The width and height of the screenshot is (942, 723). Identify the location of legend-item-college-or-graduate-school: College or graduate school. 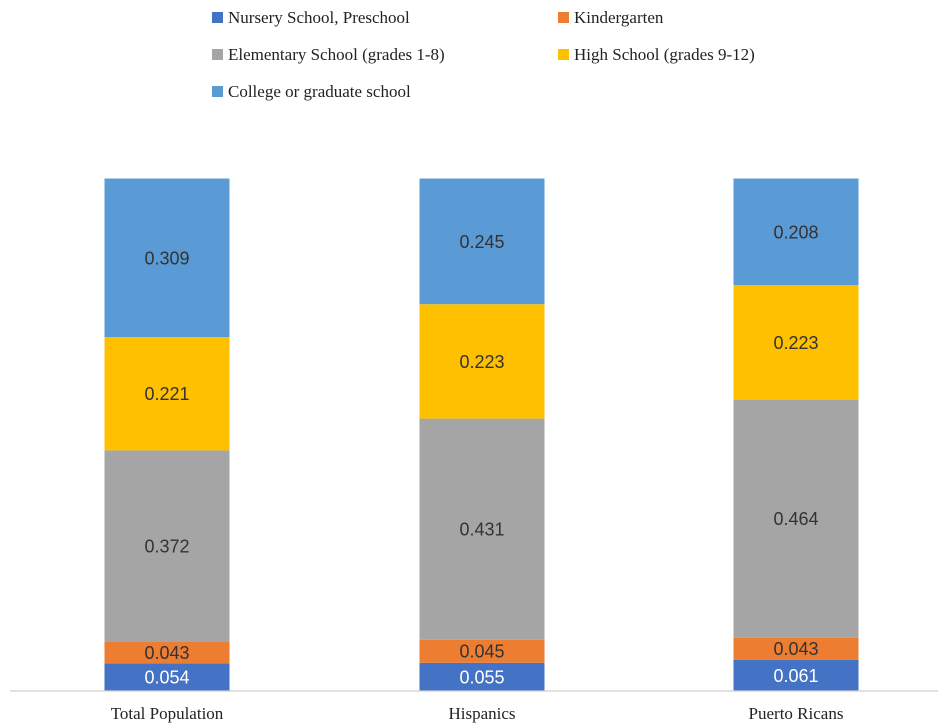
(311, 91).